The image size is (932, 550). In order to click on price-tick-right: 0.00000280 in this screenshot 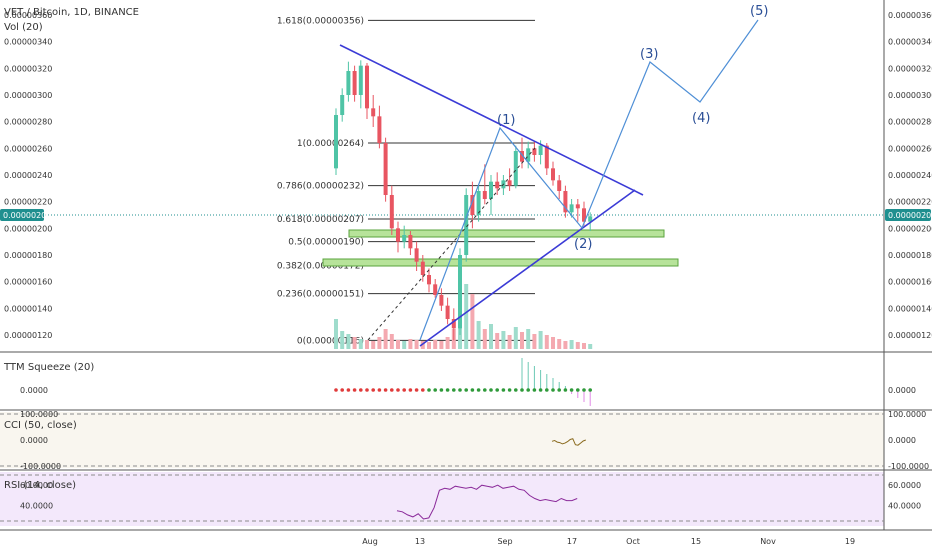, I will do `click(910, 122)`.